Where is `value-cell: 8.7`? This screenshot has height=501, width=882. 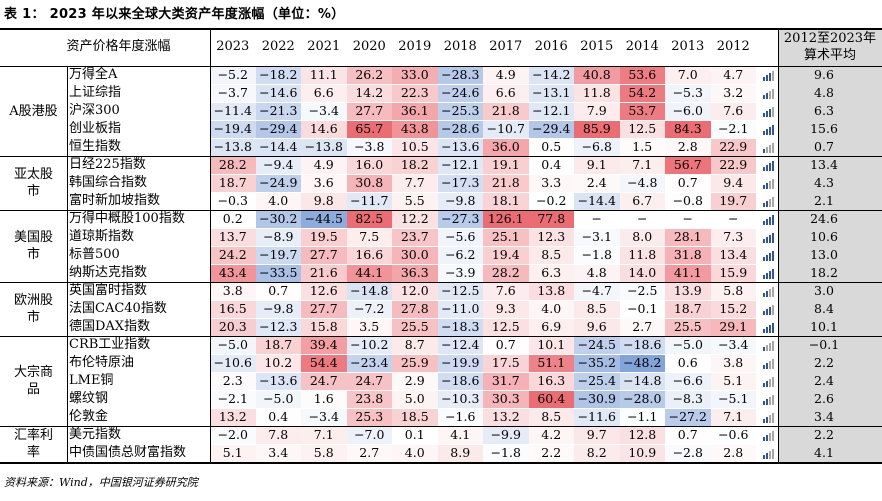
value-cell: 8.7 is located at coordinates (415, 345).